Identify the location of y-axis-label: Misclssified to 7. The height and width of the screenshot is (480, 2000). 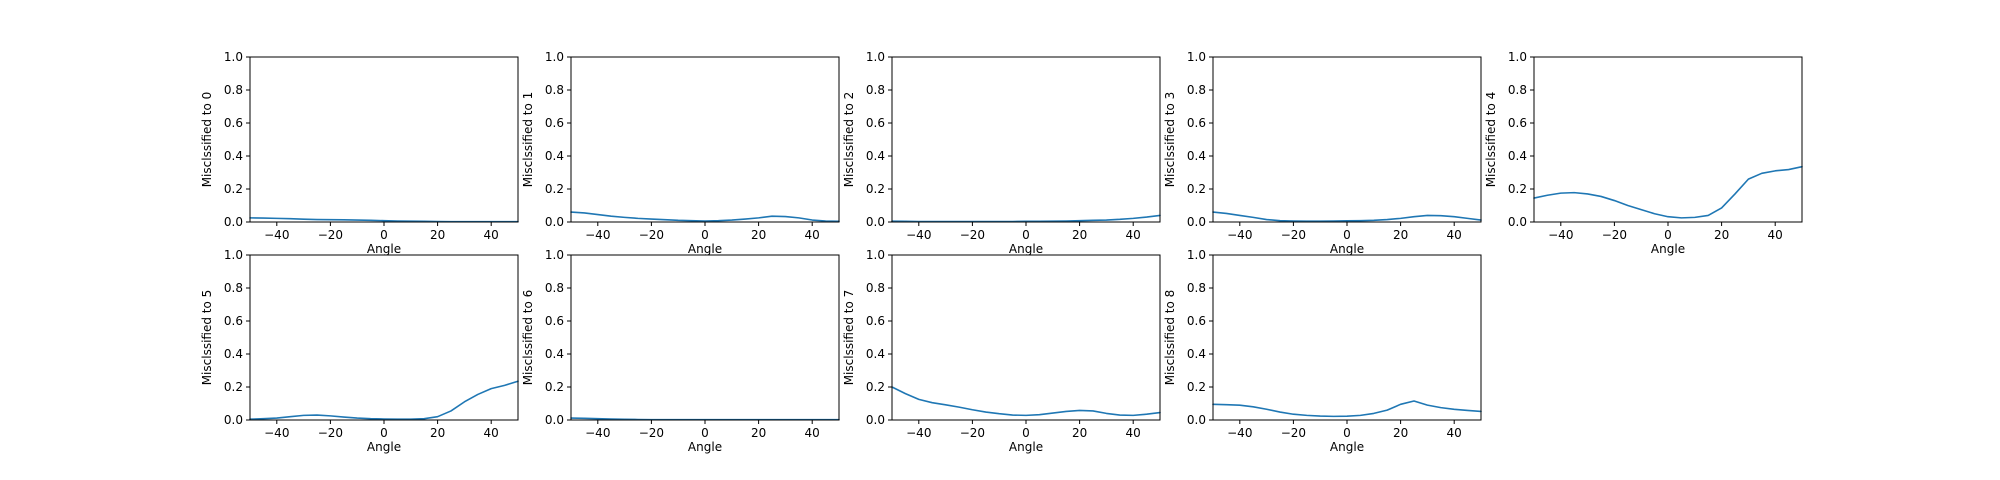
(849, 338).